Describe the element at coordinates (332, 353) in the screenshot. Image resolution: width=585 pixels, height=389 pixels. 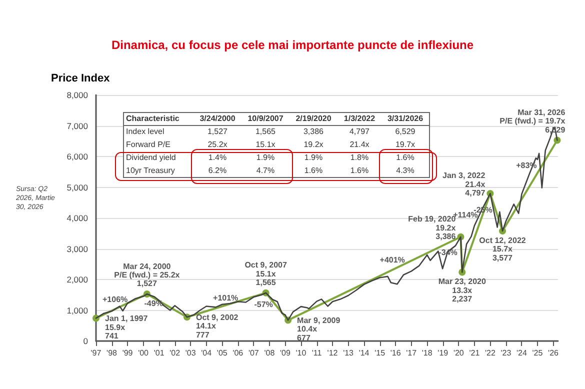
I see `x-tick-label: '12` at that location.